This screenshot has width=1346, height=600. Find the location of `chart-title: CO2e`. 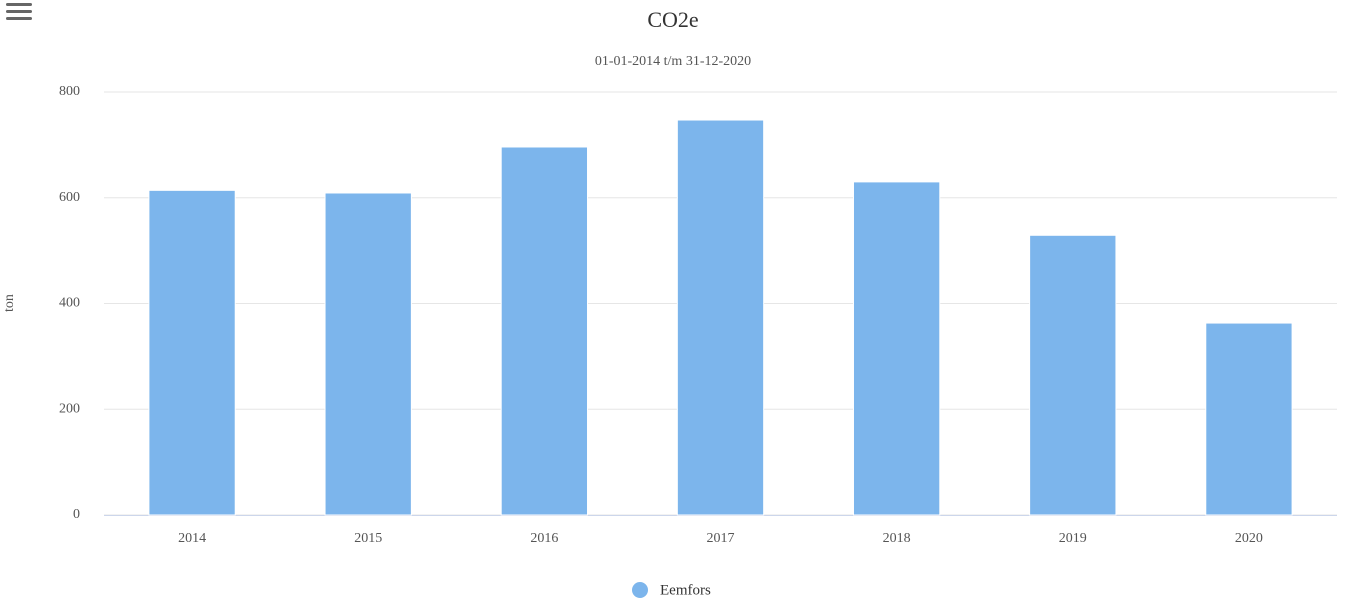

chart-title: CO2e is located at coordinates (672, 19).